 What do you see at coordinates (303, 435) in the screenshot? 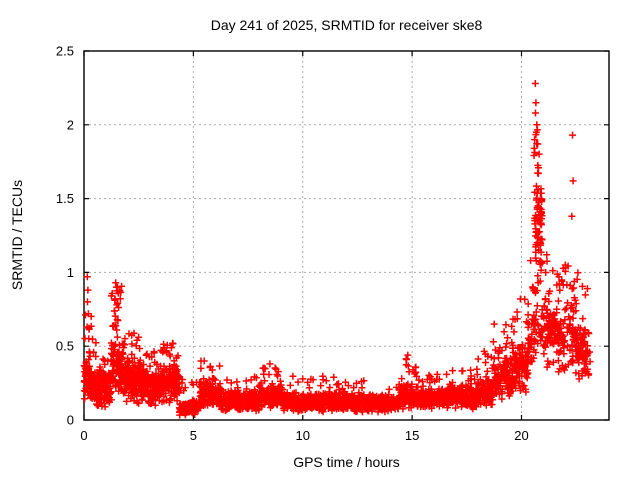
I see `x-tick-label: 10` at bounding box center [303, 435].